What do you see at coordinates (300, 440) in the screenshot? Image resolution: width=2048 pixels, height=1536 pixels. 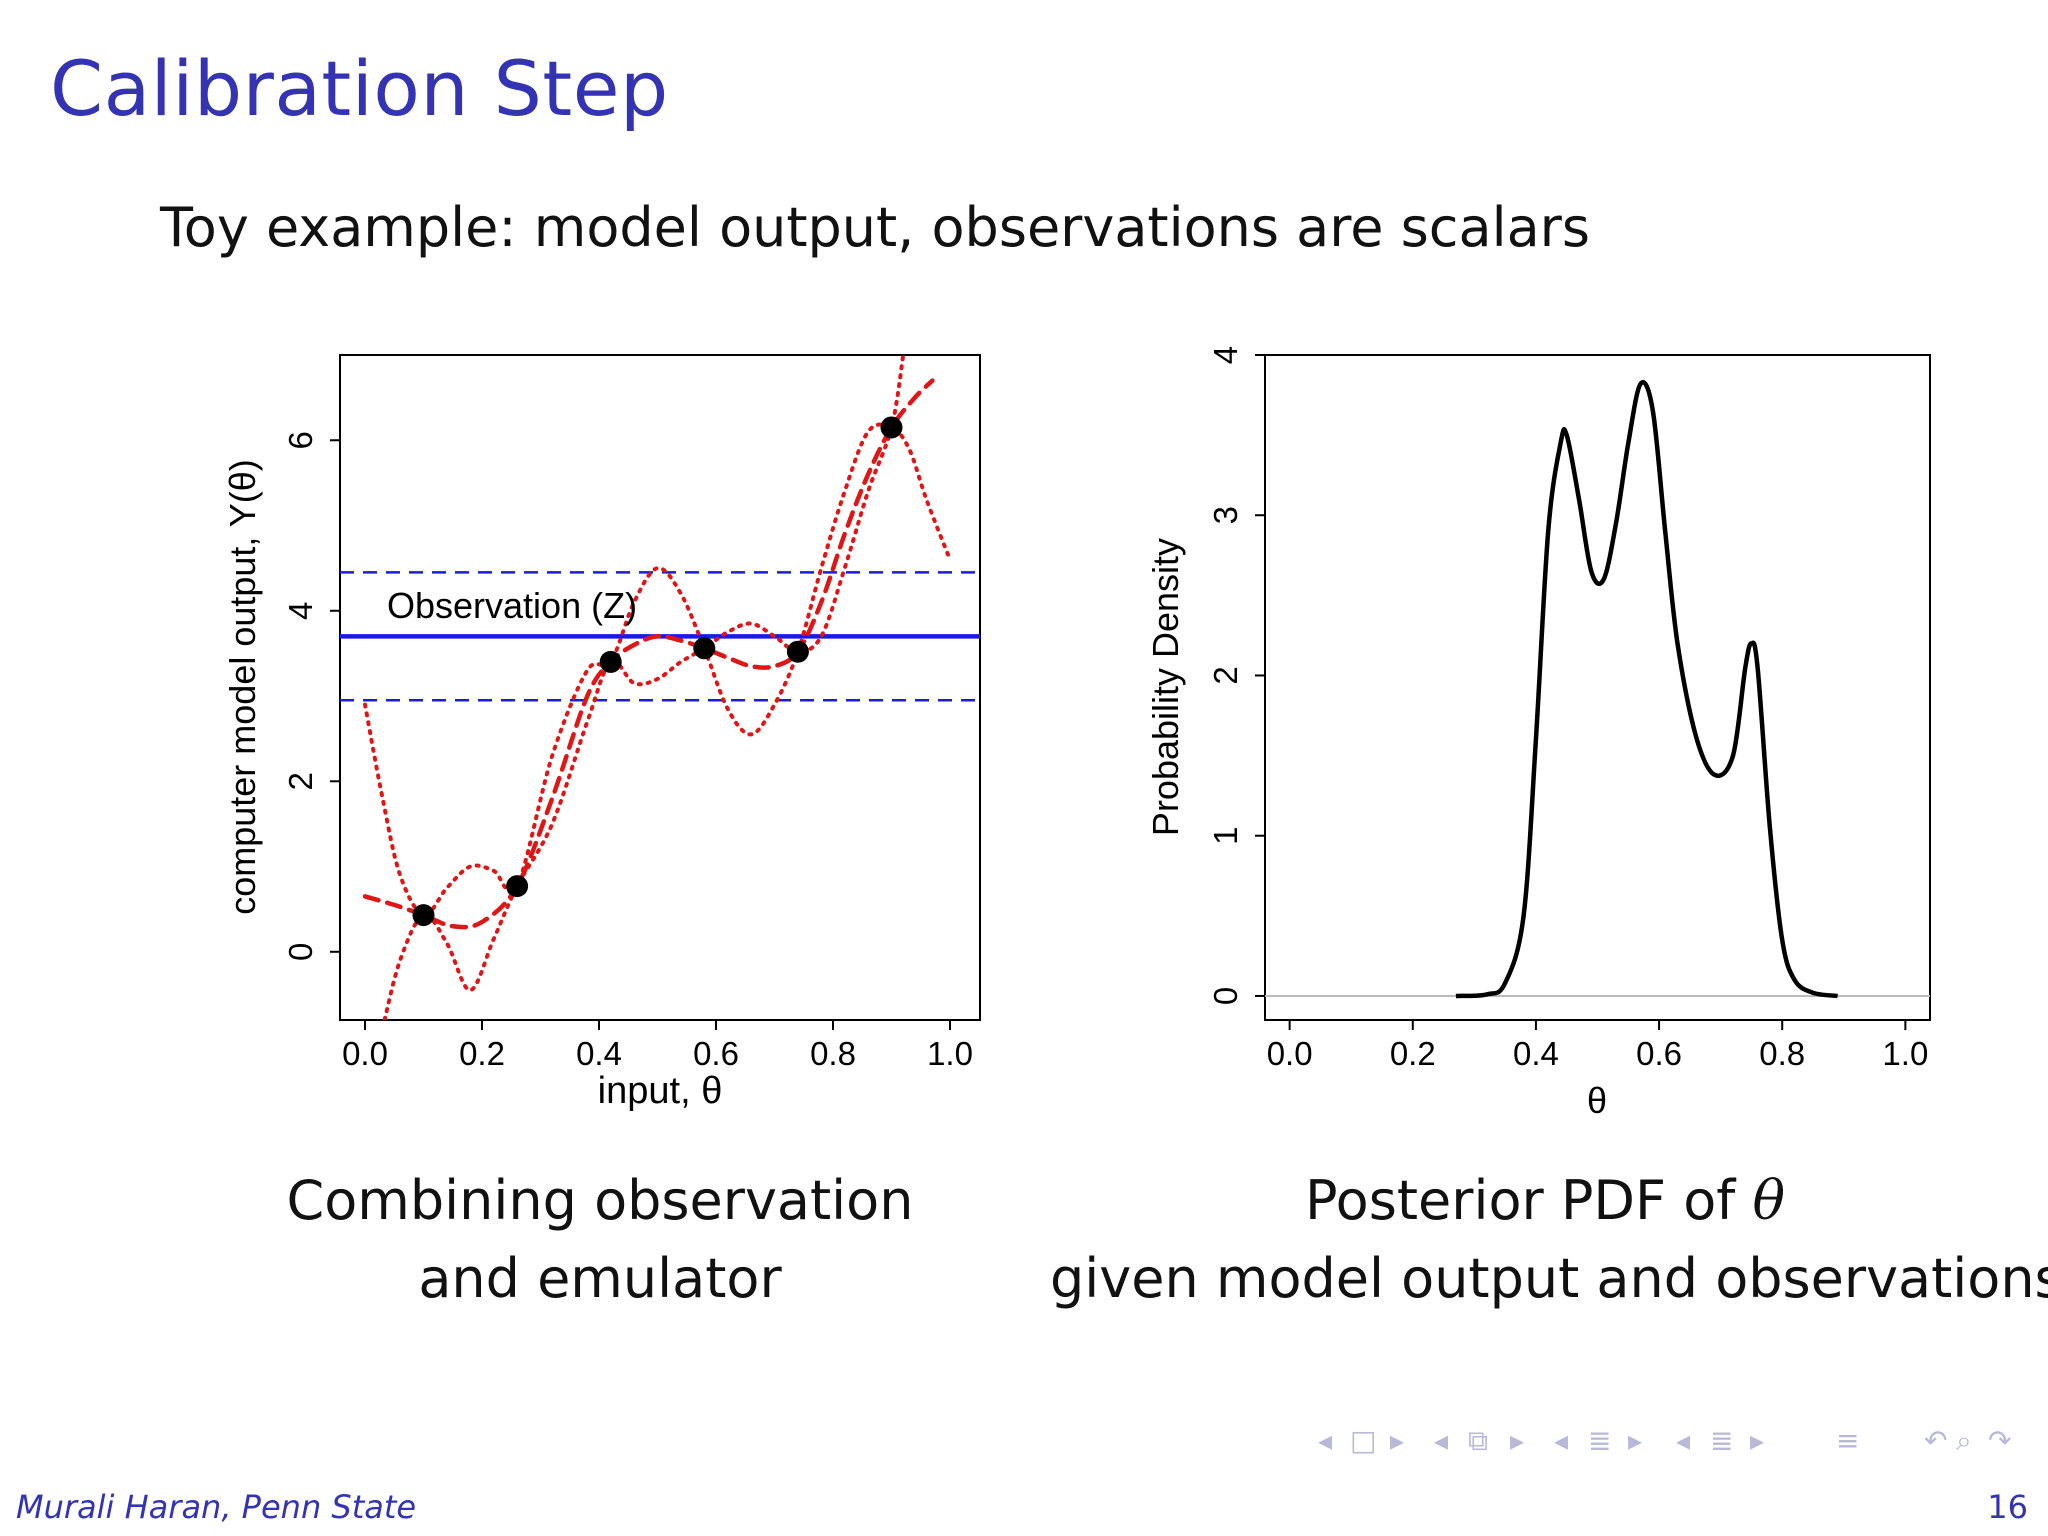 I see `y-tick-label: 6` at bounding box center [300, 440].